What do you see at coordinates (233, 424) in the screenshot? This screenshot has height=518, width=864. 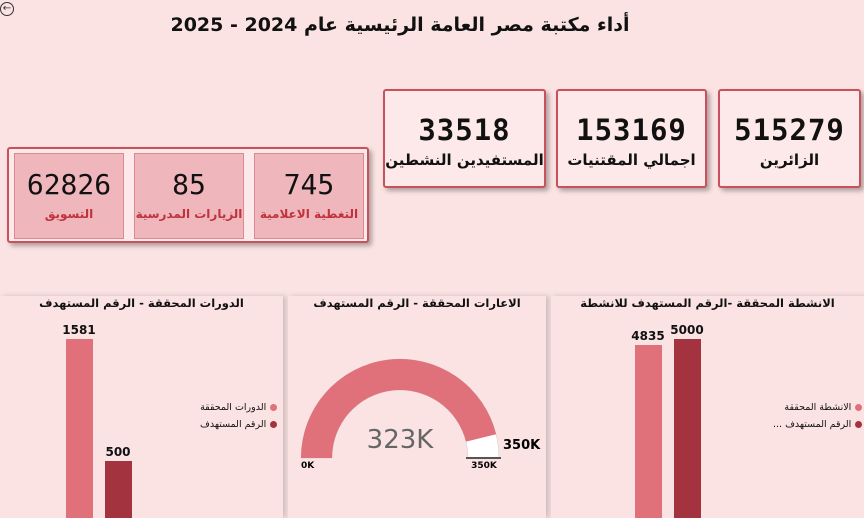 I see `legend-label: الرقم المستهدف` at bounding box center [233, 424].